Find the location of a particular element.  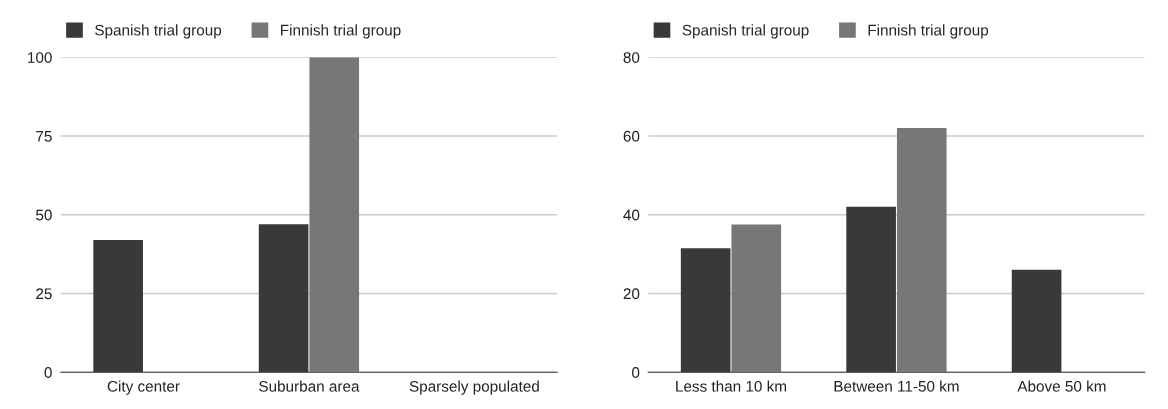

x-tick-label: City center is located at coordinates (143, 387).